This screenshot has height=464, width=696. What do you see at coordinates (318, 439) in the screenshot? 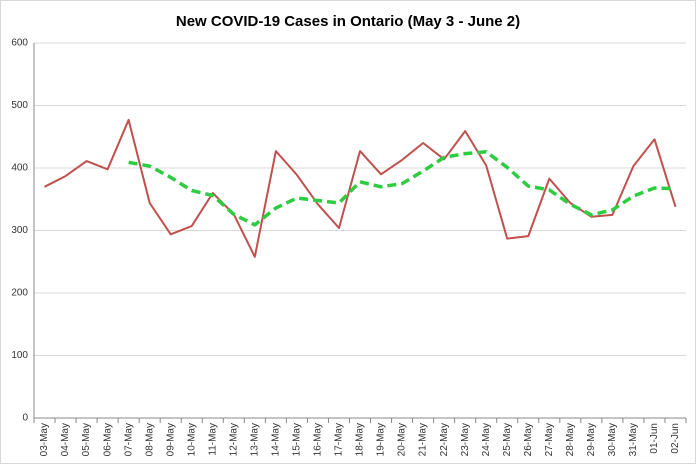
I see `x-tick-label: 16-May` at bounding box center [318, 439].